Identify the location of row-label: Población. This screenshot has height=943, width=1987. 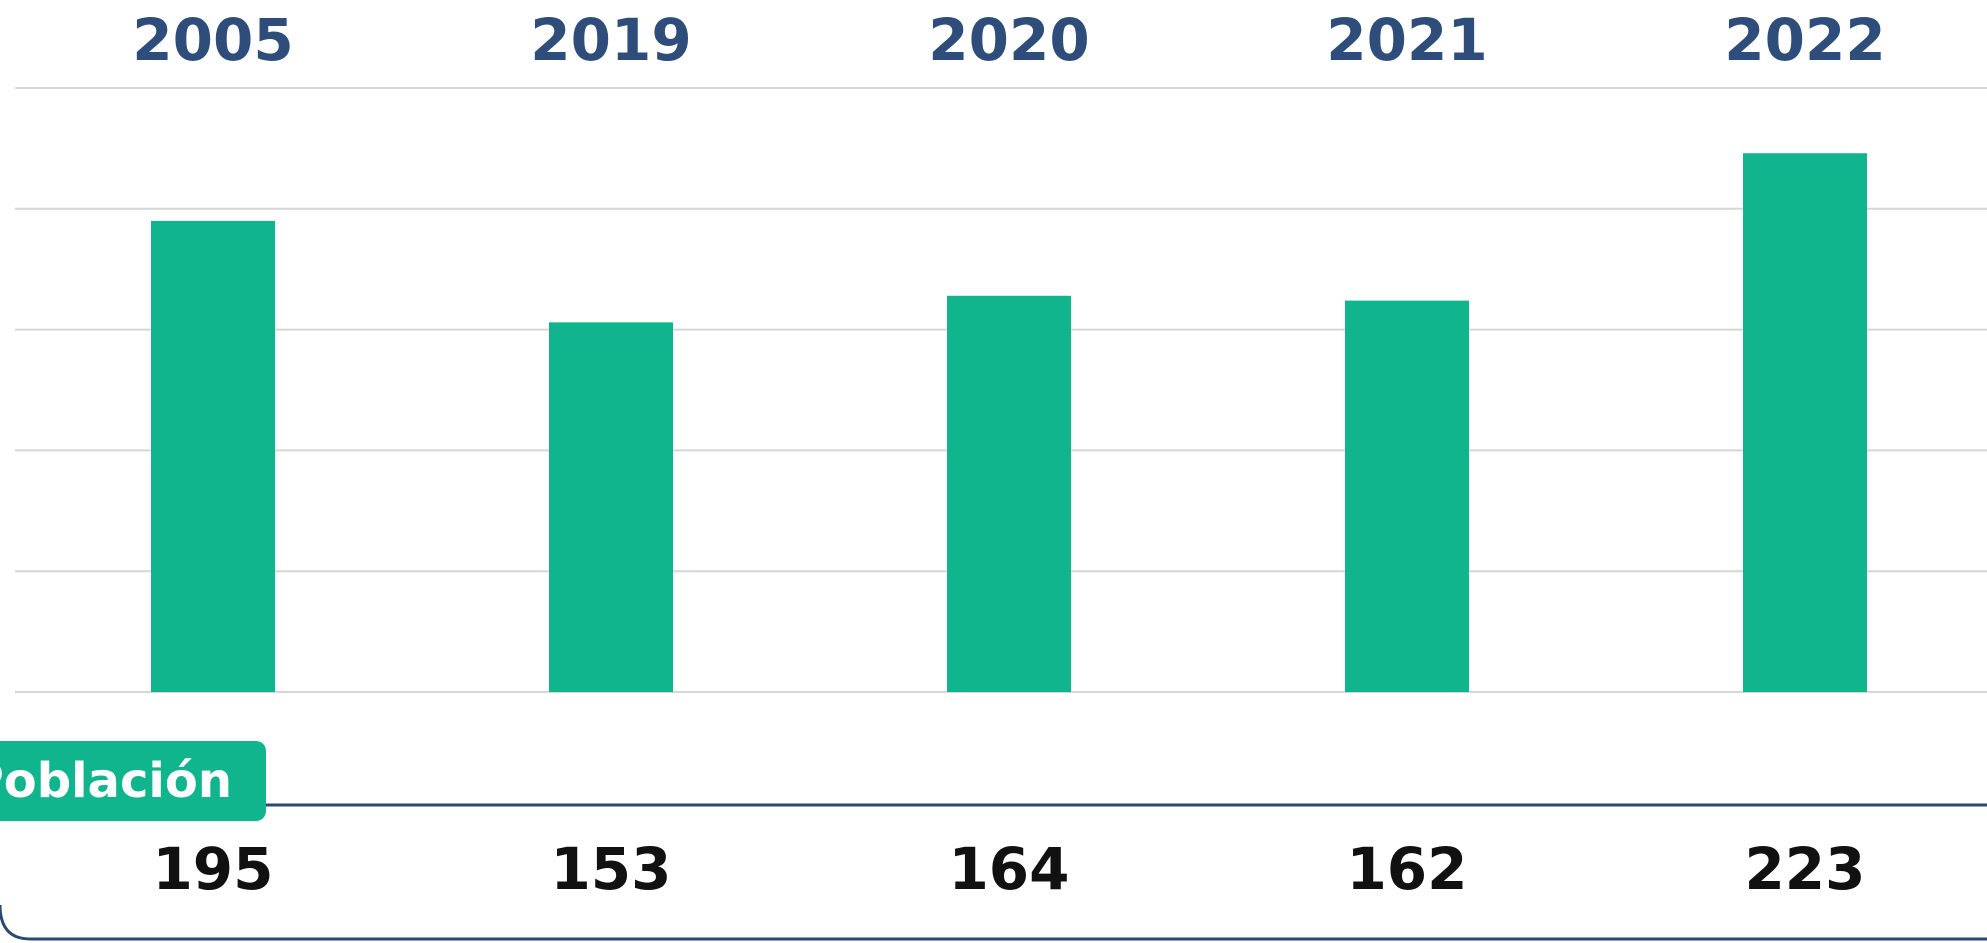
(116, 781).